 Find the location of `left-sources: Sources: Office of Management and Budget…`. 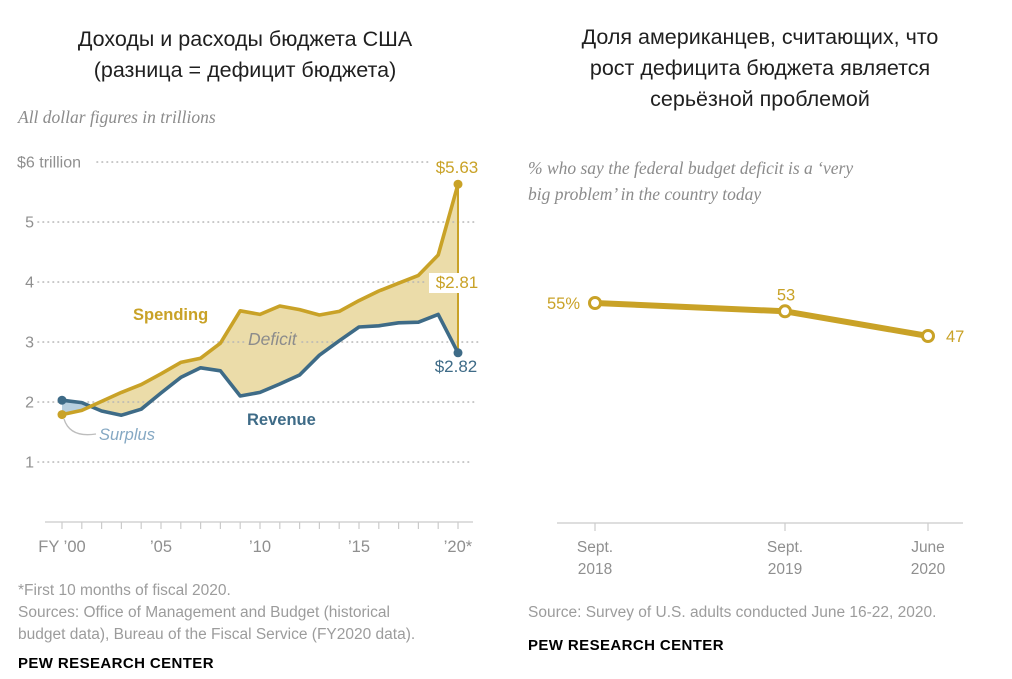

left-sources: Sources: Office of Management and Budget… is located at coordinates (217, 623).